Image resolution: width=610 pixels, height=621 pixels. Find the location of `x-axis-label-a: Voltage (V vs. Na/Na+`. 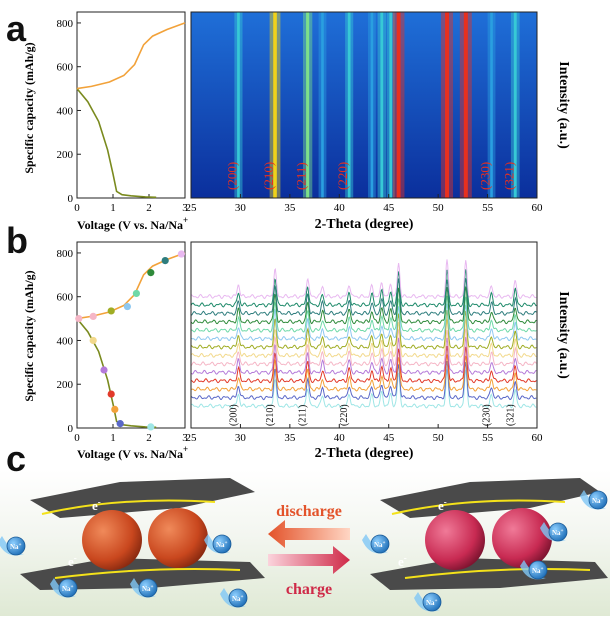

x-axis-label-a: Voltage (V vs. Na/Na+ is located at coordinates (132, 223).